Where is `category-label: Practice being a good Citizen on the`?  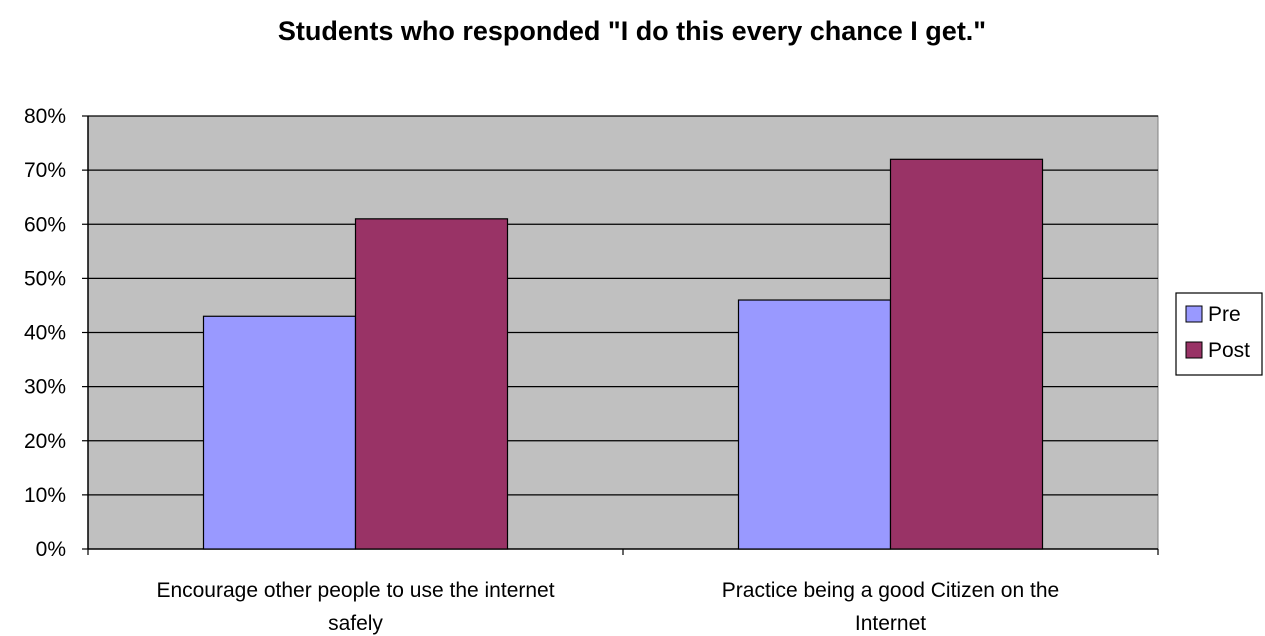
category-label: Practice being a good Citizen on the is located at coordinates (890, 590).